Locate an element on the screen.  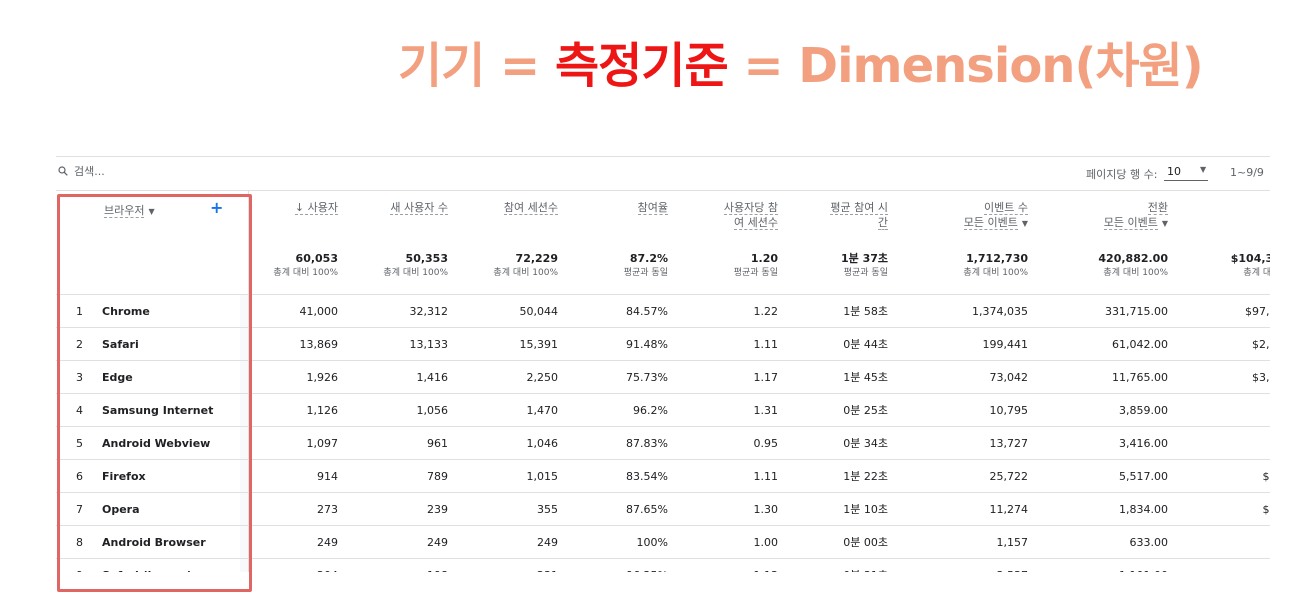
metric-cell: 3,537 is located at coordinates (968, 565).